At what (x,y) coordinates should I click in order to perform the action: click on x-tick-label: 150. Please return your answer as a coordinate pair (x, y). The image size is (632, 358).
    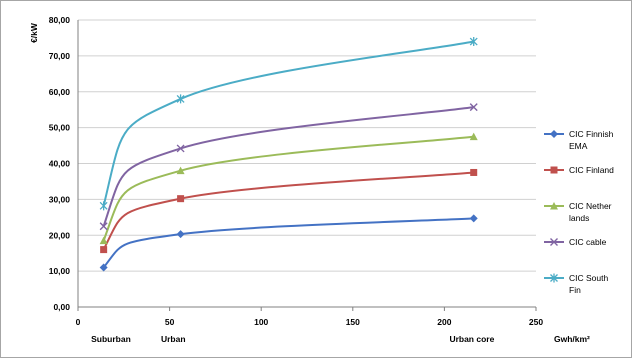
    Looking at the image, I should click on (353, 322).